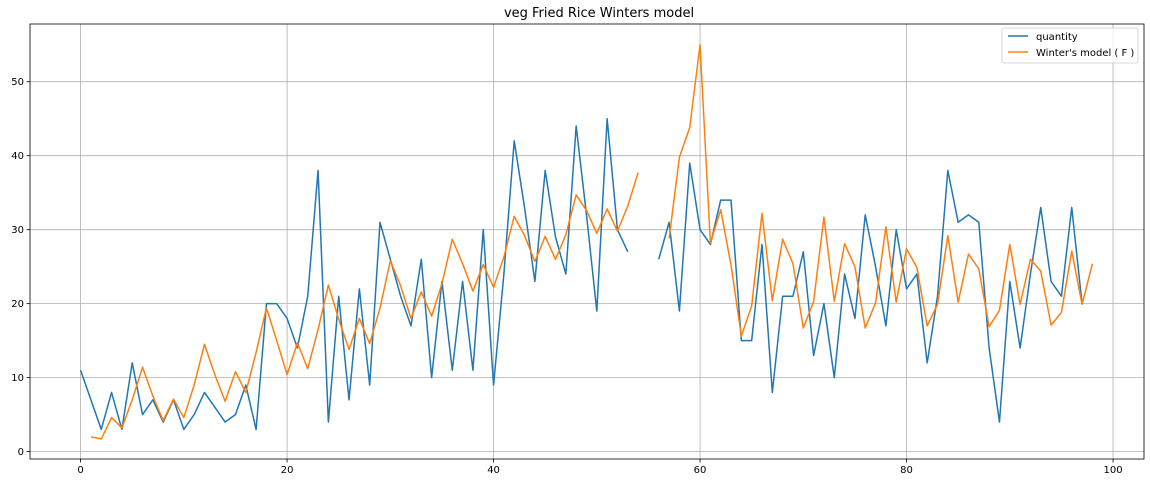  I want to click on y-tick-label: 0, so click(21, 452).